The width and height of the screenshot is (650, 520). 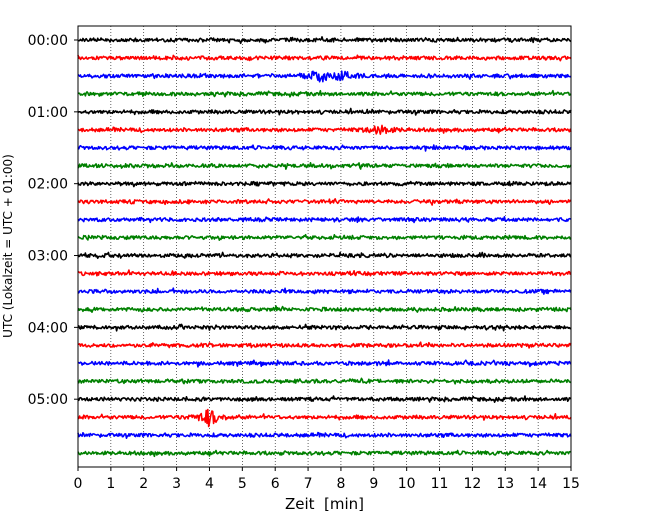 I want to click on y-tick-label-1: 01:00, so click(x=48, y=113).